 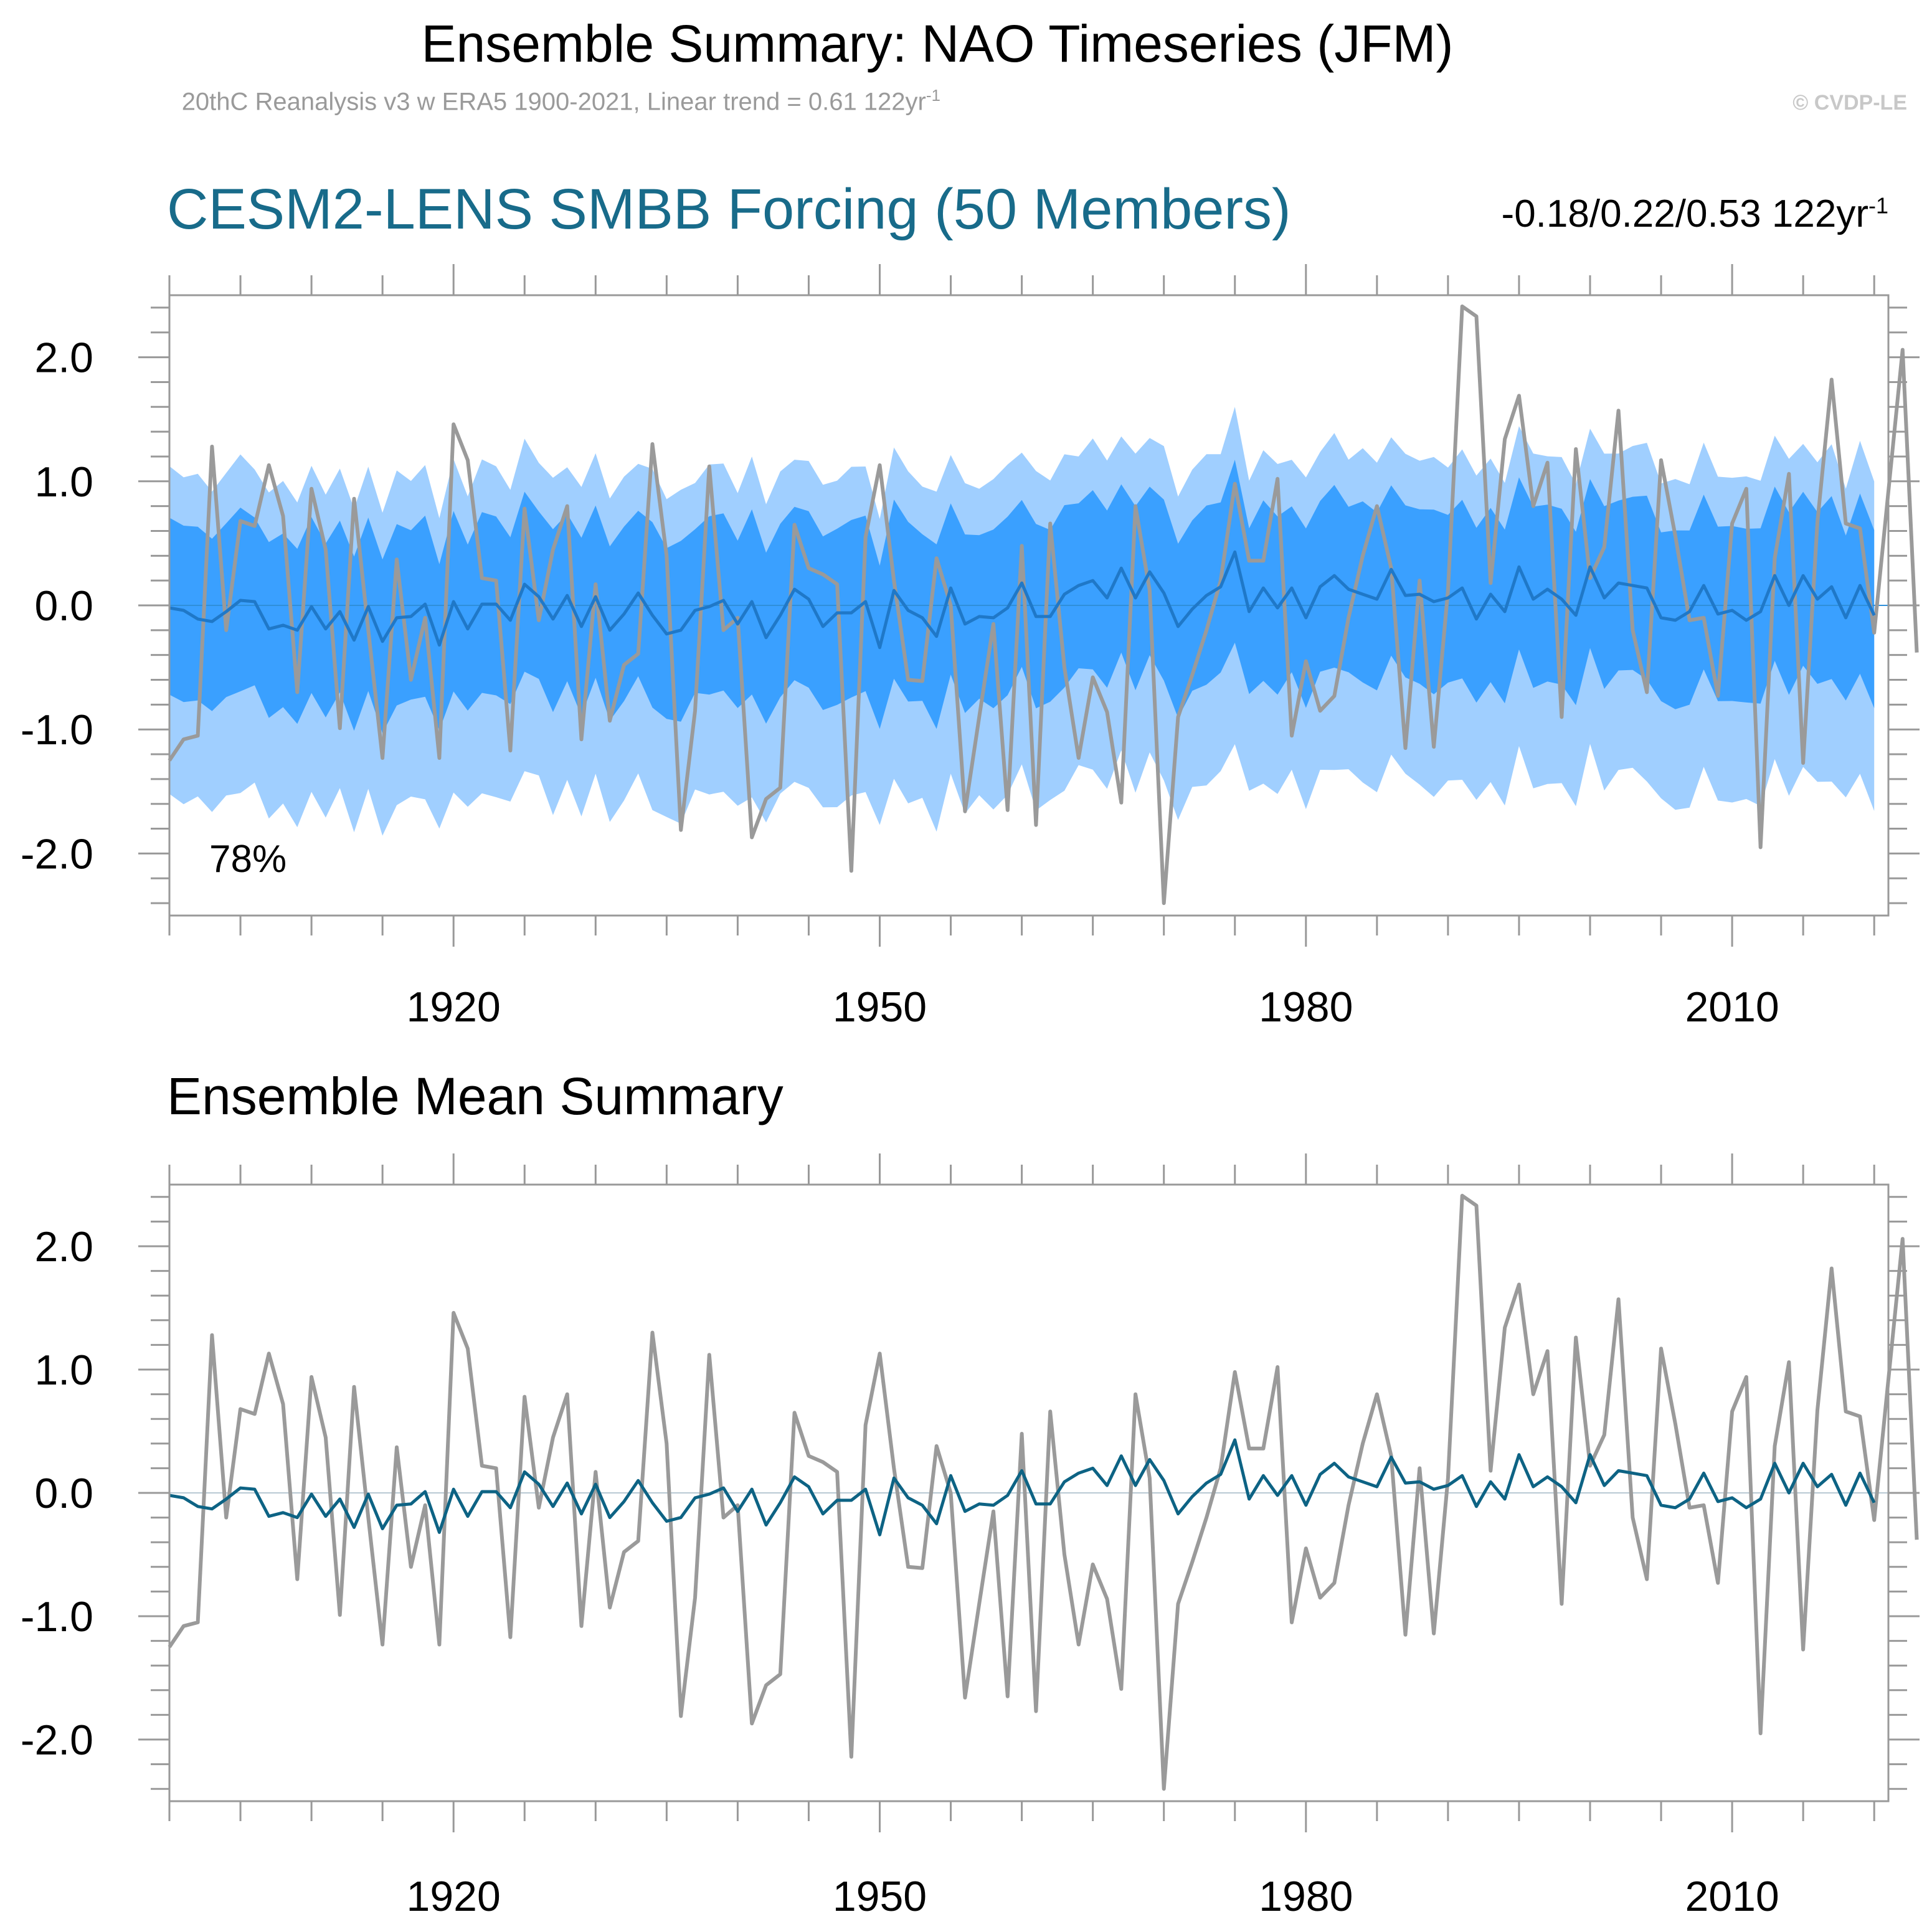 What do you see at coordinates (64, 1247) in the screenshot?
I see `bottom-y-tick-label: 2.0` at bounding box center [64, 1247].